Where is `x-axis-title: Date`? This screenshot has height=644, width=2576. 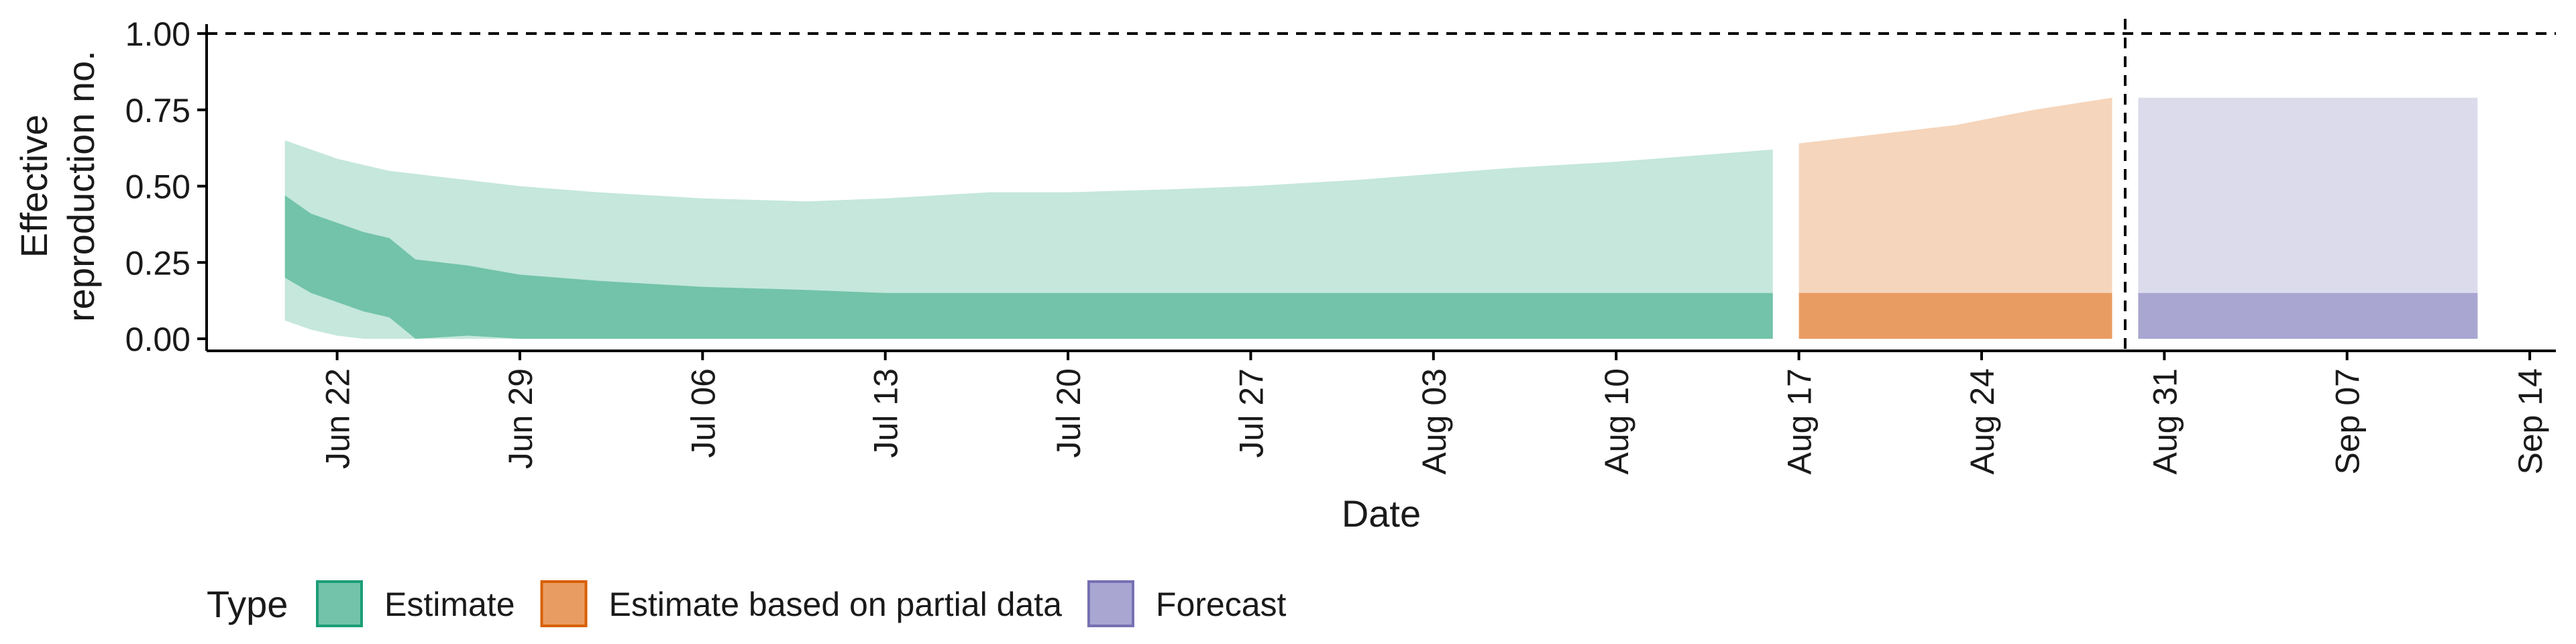 x-axis-title: Date is located at coordinates (1381, 513).